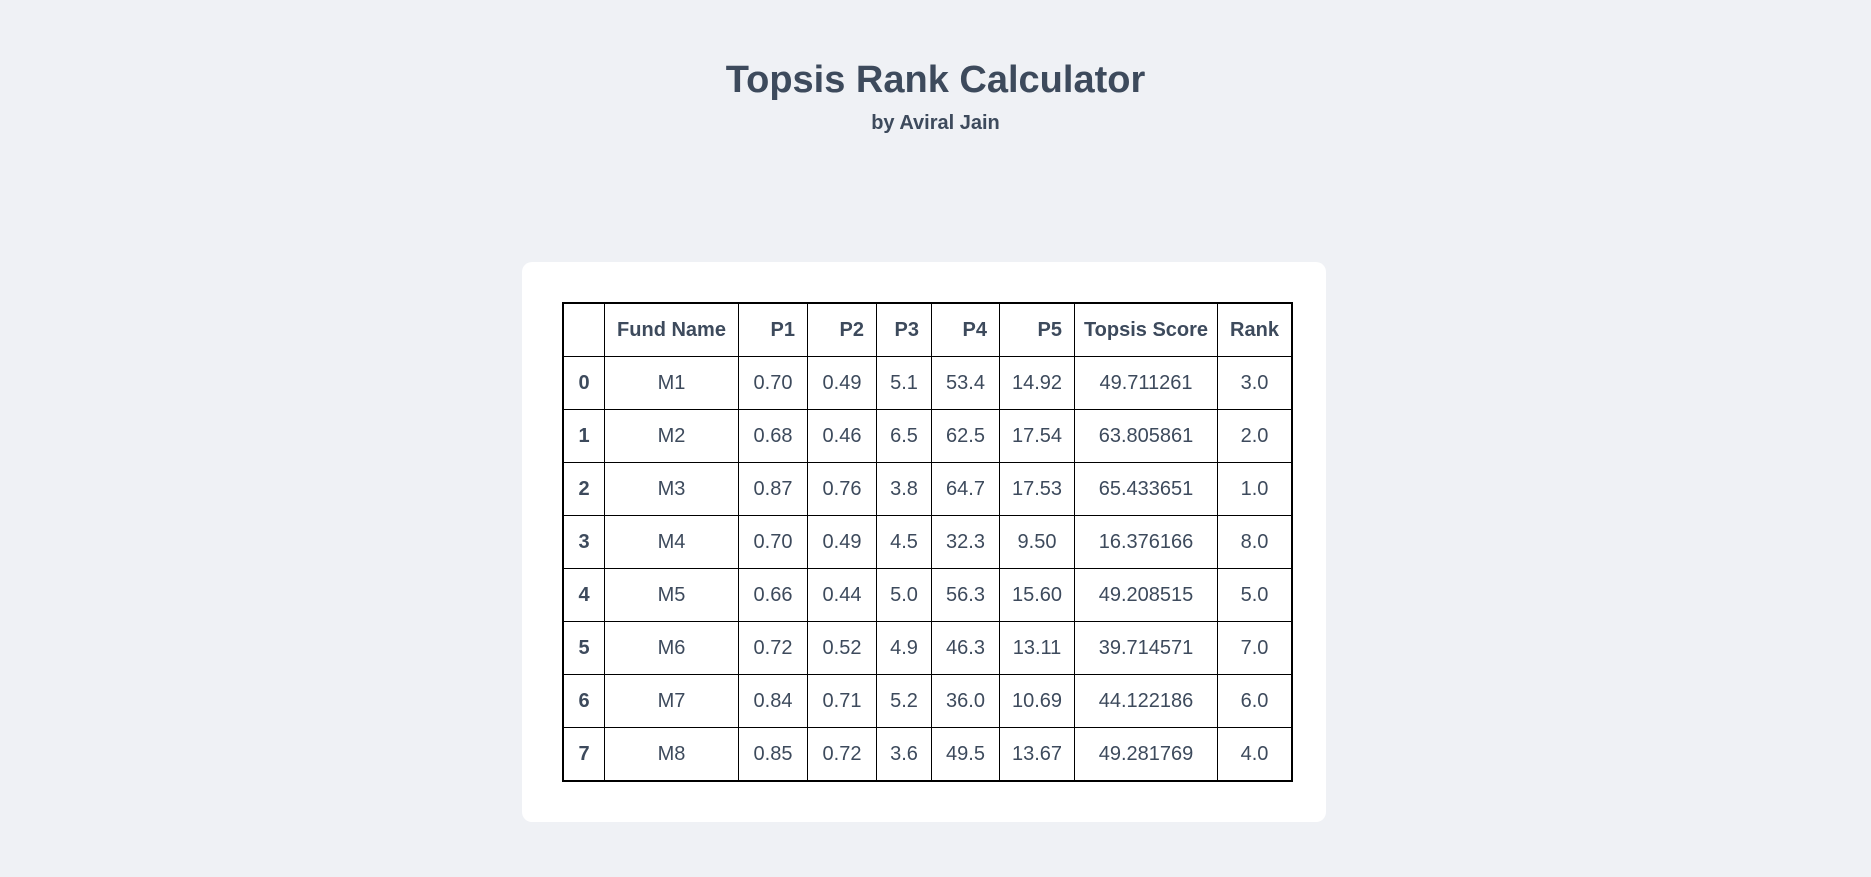 This screenshot has height=877, width=1871. I want to click on column-header-index, so click(583, 329).